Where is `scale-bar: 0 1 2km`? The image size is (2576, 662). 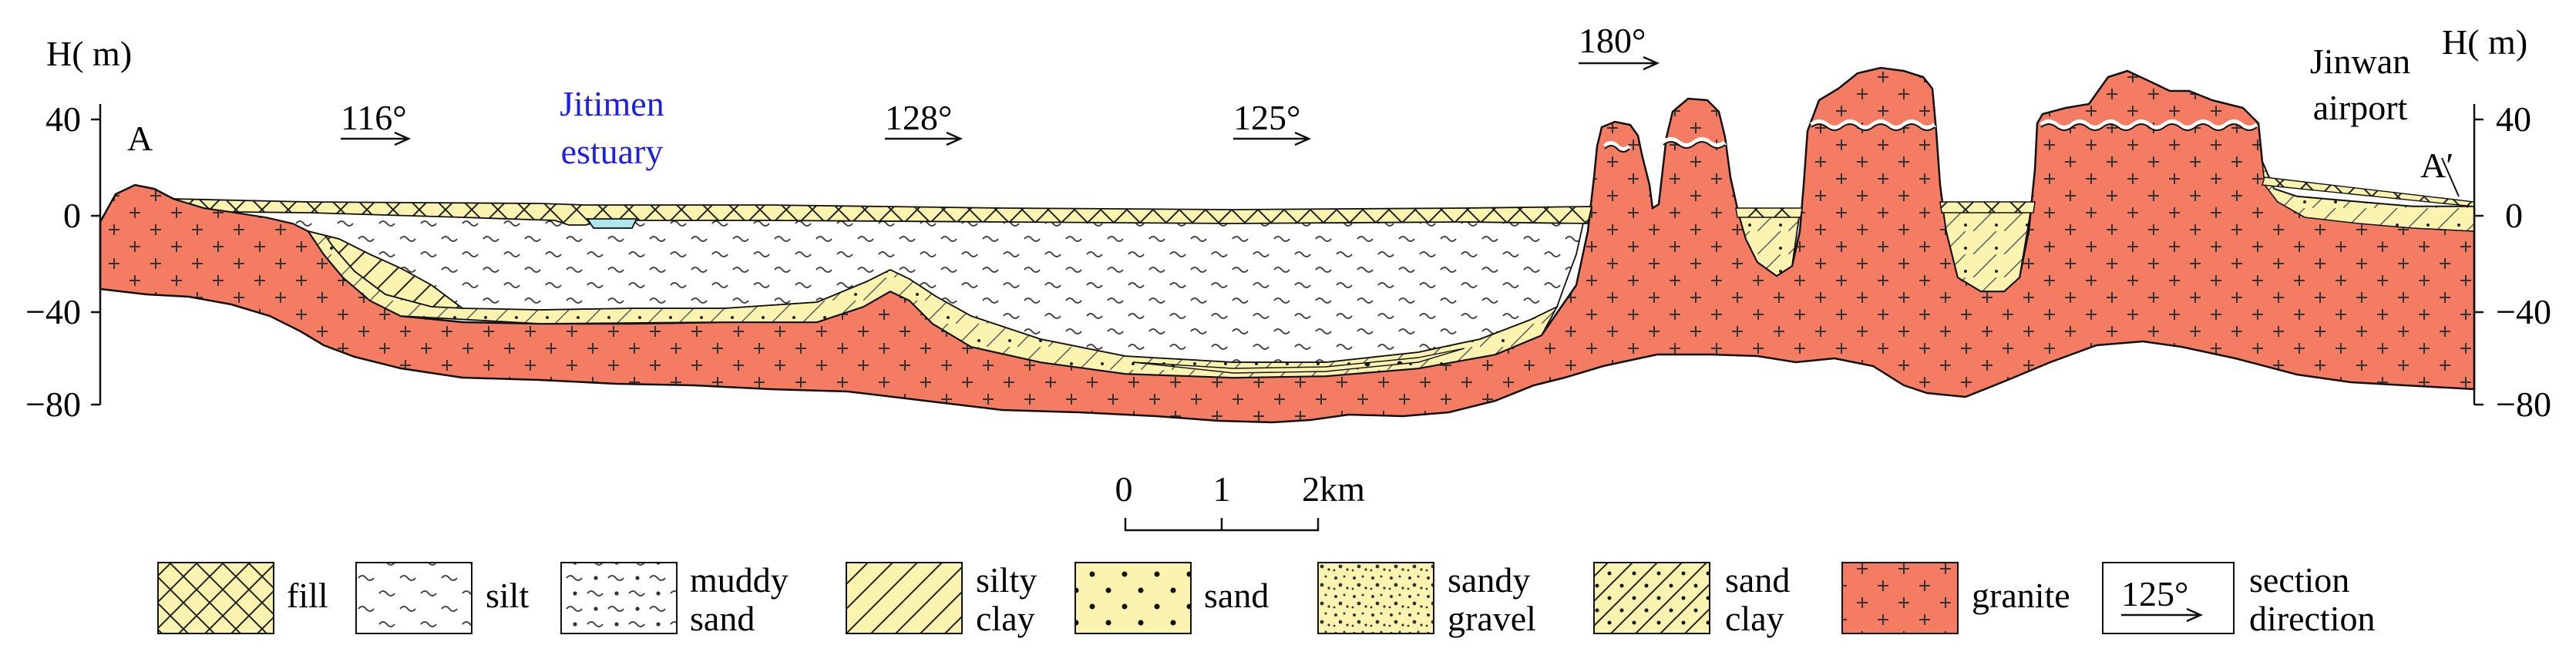
scale-bar: 0 1 2km is located at coordinates (1240, 500).